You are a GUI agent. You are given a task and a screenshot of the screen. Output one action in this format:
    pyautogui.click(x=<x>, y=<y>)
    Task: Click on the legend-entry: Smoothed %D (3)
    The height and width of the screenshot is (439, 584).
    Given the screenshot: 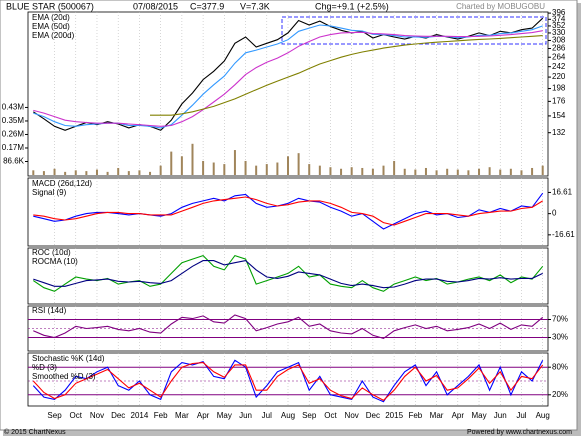 What is the action you would take?
    pyautogui.click(x=64, y=376)
    